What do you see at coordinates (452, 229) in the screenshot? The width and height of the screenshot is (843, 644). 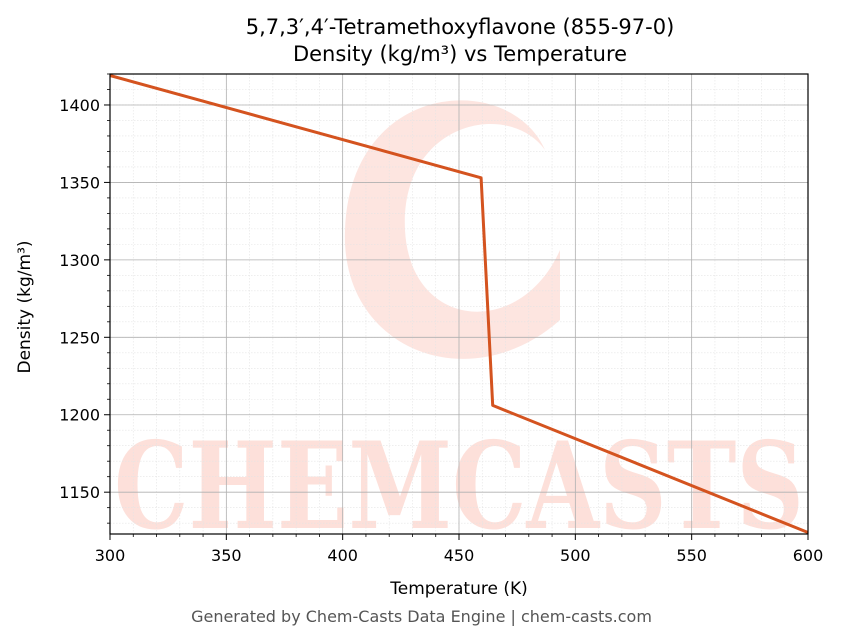 I see `watermark-logo-arc` at bounding box center [452, 229].